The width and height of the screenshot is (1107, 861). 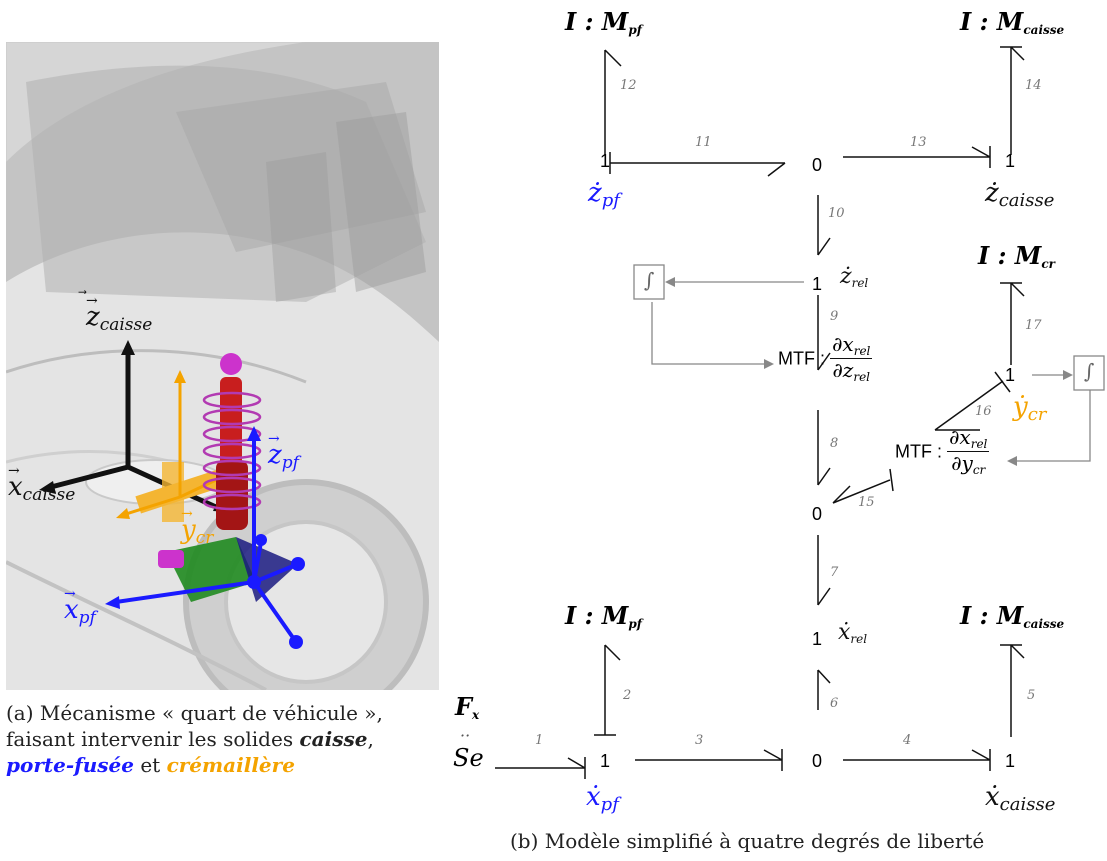 I want to click on bond-number-8: 8, so click(x=834, y=443).